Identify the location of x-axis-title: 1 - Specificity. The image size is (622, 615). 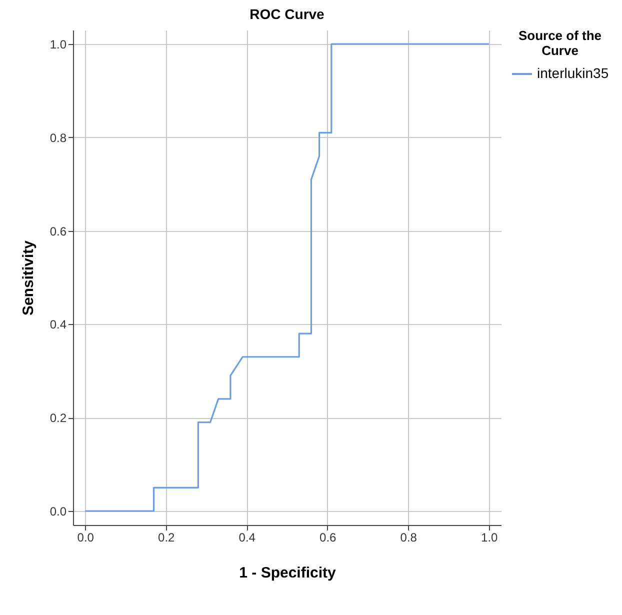
(288, 573).